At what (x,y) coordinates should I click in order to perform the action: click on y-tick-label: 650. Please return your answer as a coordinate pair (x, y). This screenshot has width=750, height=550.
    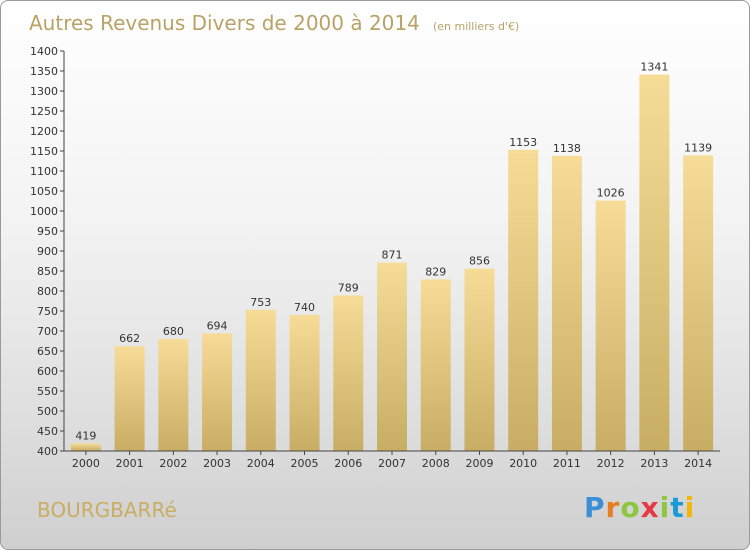
    Looking at the image, I should click on (47, 351).